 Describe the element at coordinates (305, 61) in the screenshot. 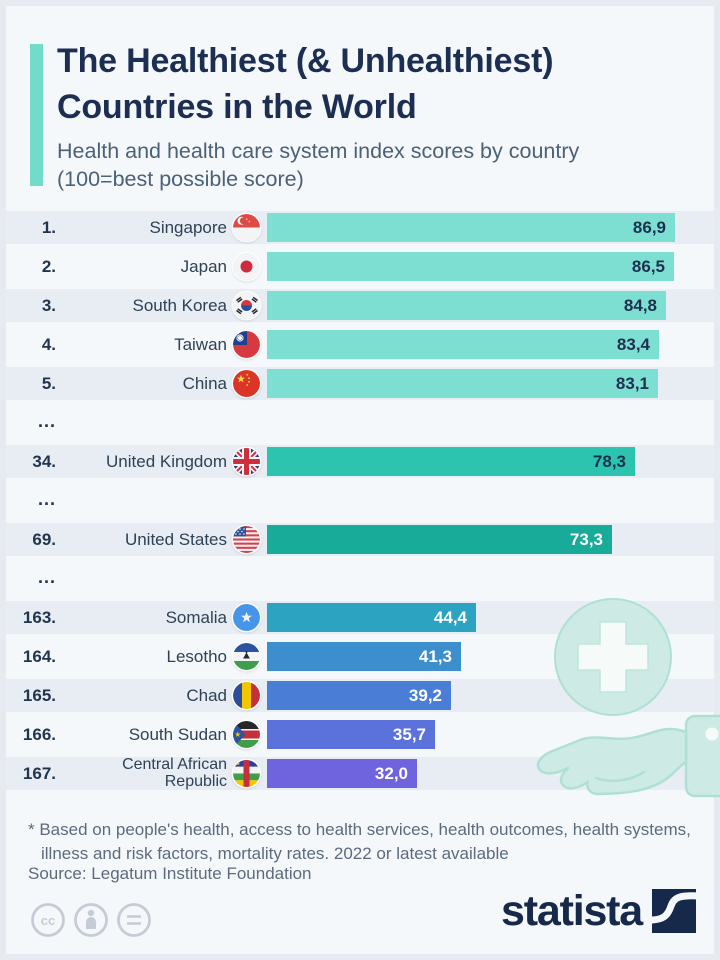

I see `title-line-1: The Healthiest (& Unhealthiest)` at that location.